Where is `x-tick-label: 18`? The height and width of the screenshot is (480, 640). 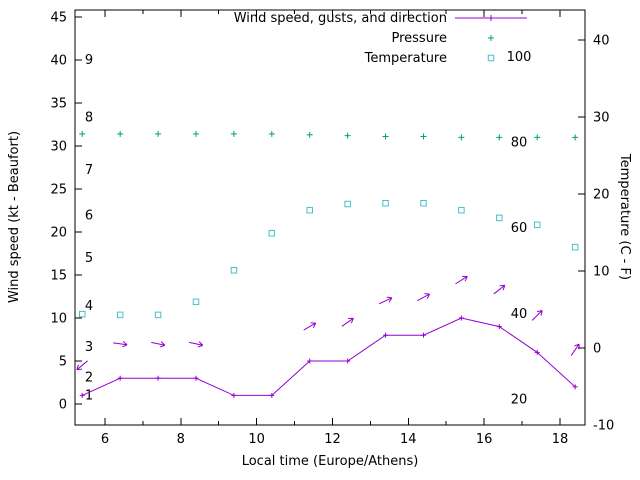
x-tick-label: 18 is located at coordinates (560, 439).